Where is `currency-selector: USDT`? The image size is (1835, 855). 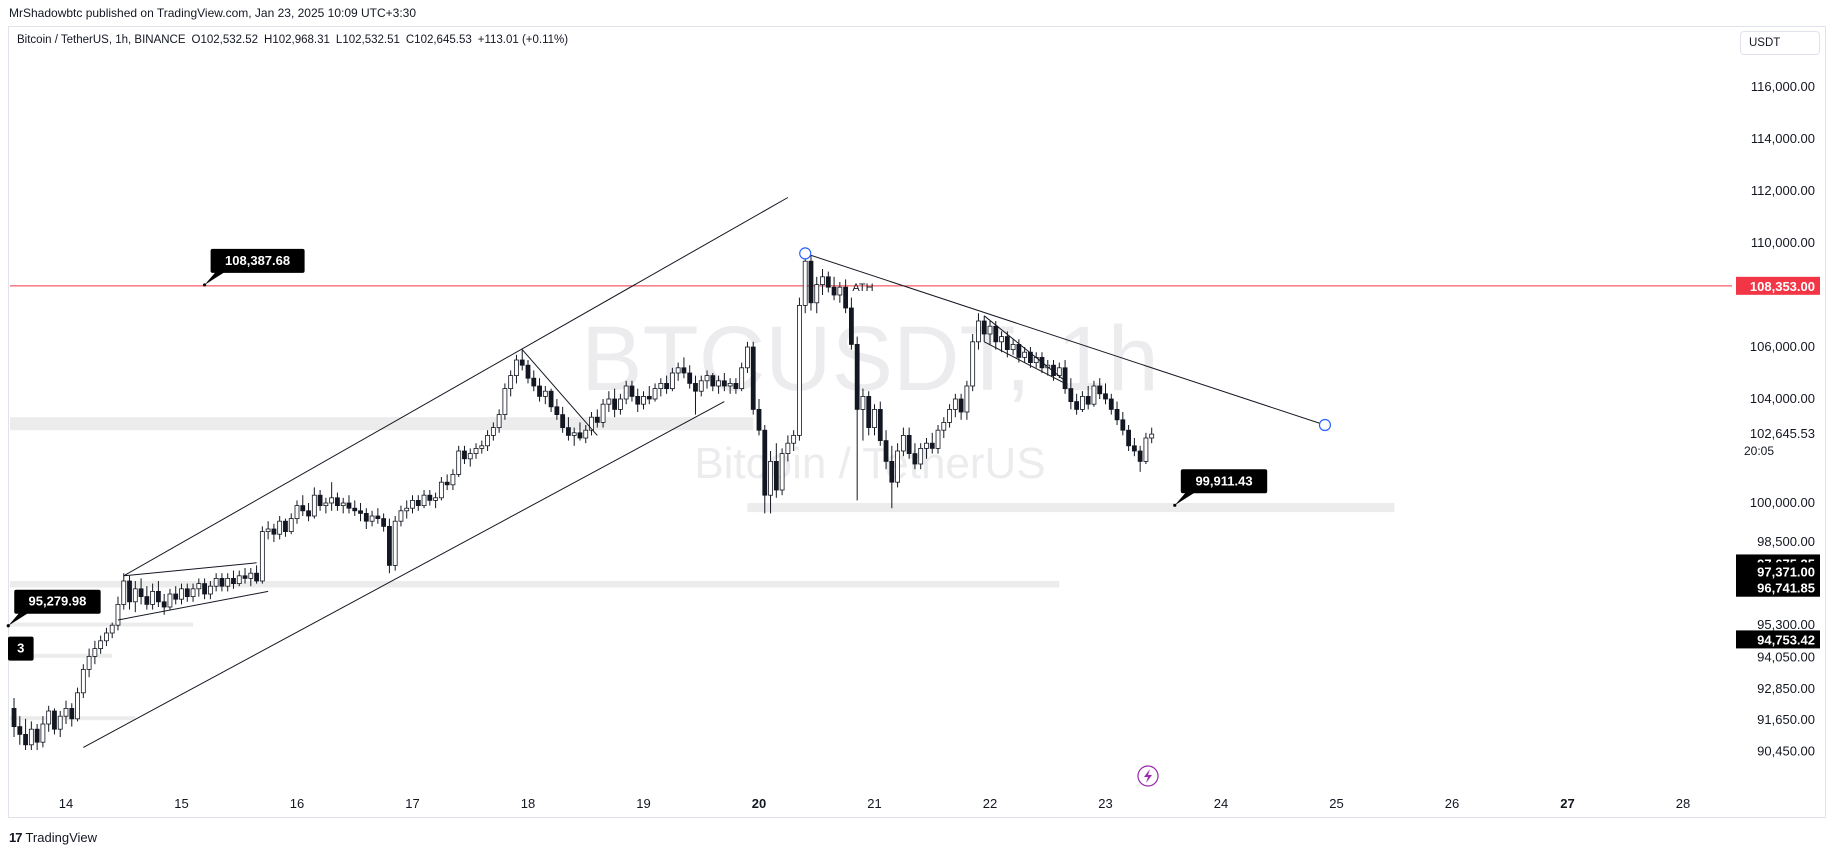
currency-selector: USDT is located at coordinates (1780, 43).